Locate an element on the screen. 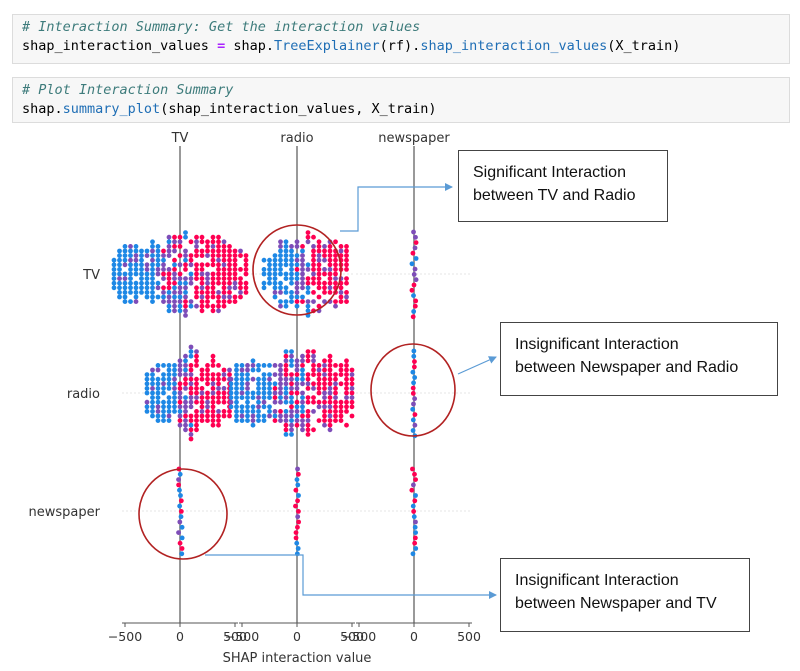 The width and height of the screenshot is (800, 671). plot-frames is located at coordinates (297, 624).